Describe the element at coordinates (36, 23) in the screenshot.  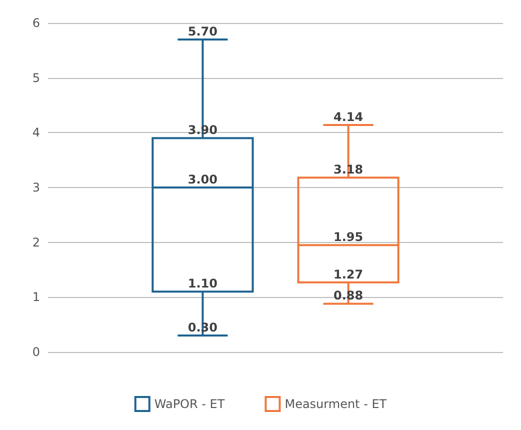
I see `y-tick-label: 6` at that location.